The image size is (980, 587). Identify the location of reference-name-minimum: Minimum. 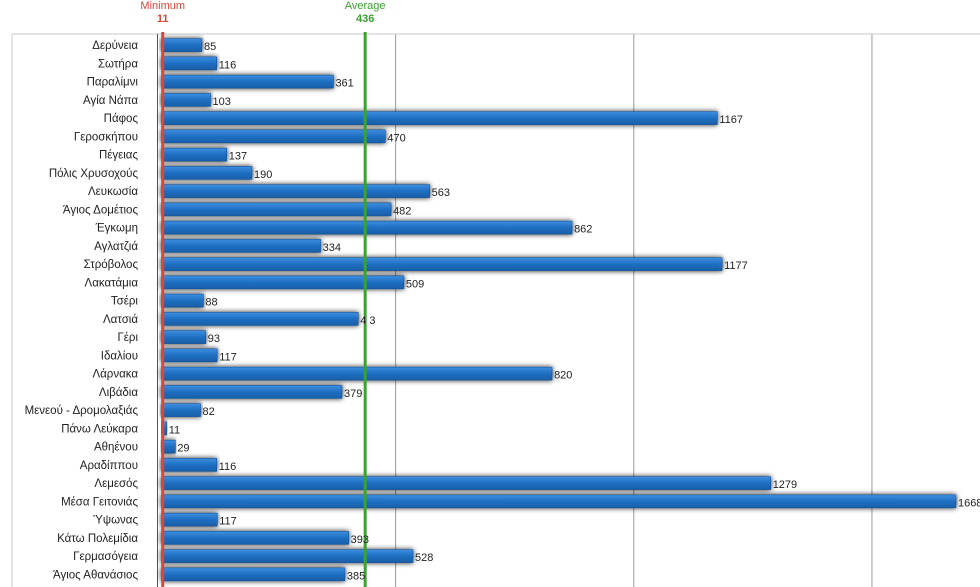
(162, 6).